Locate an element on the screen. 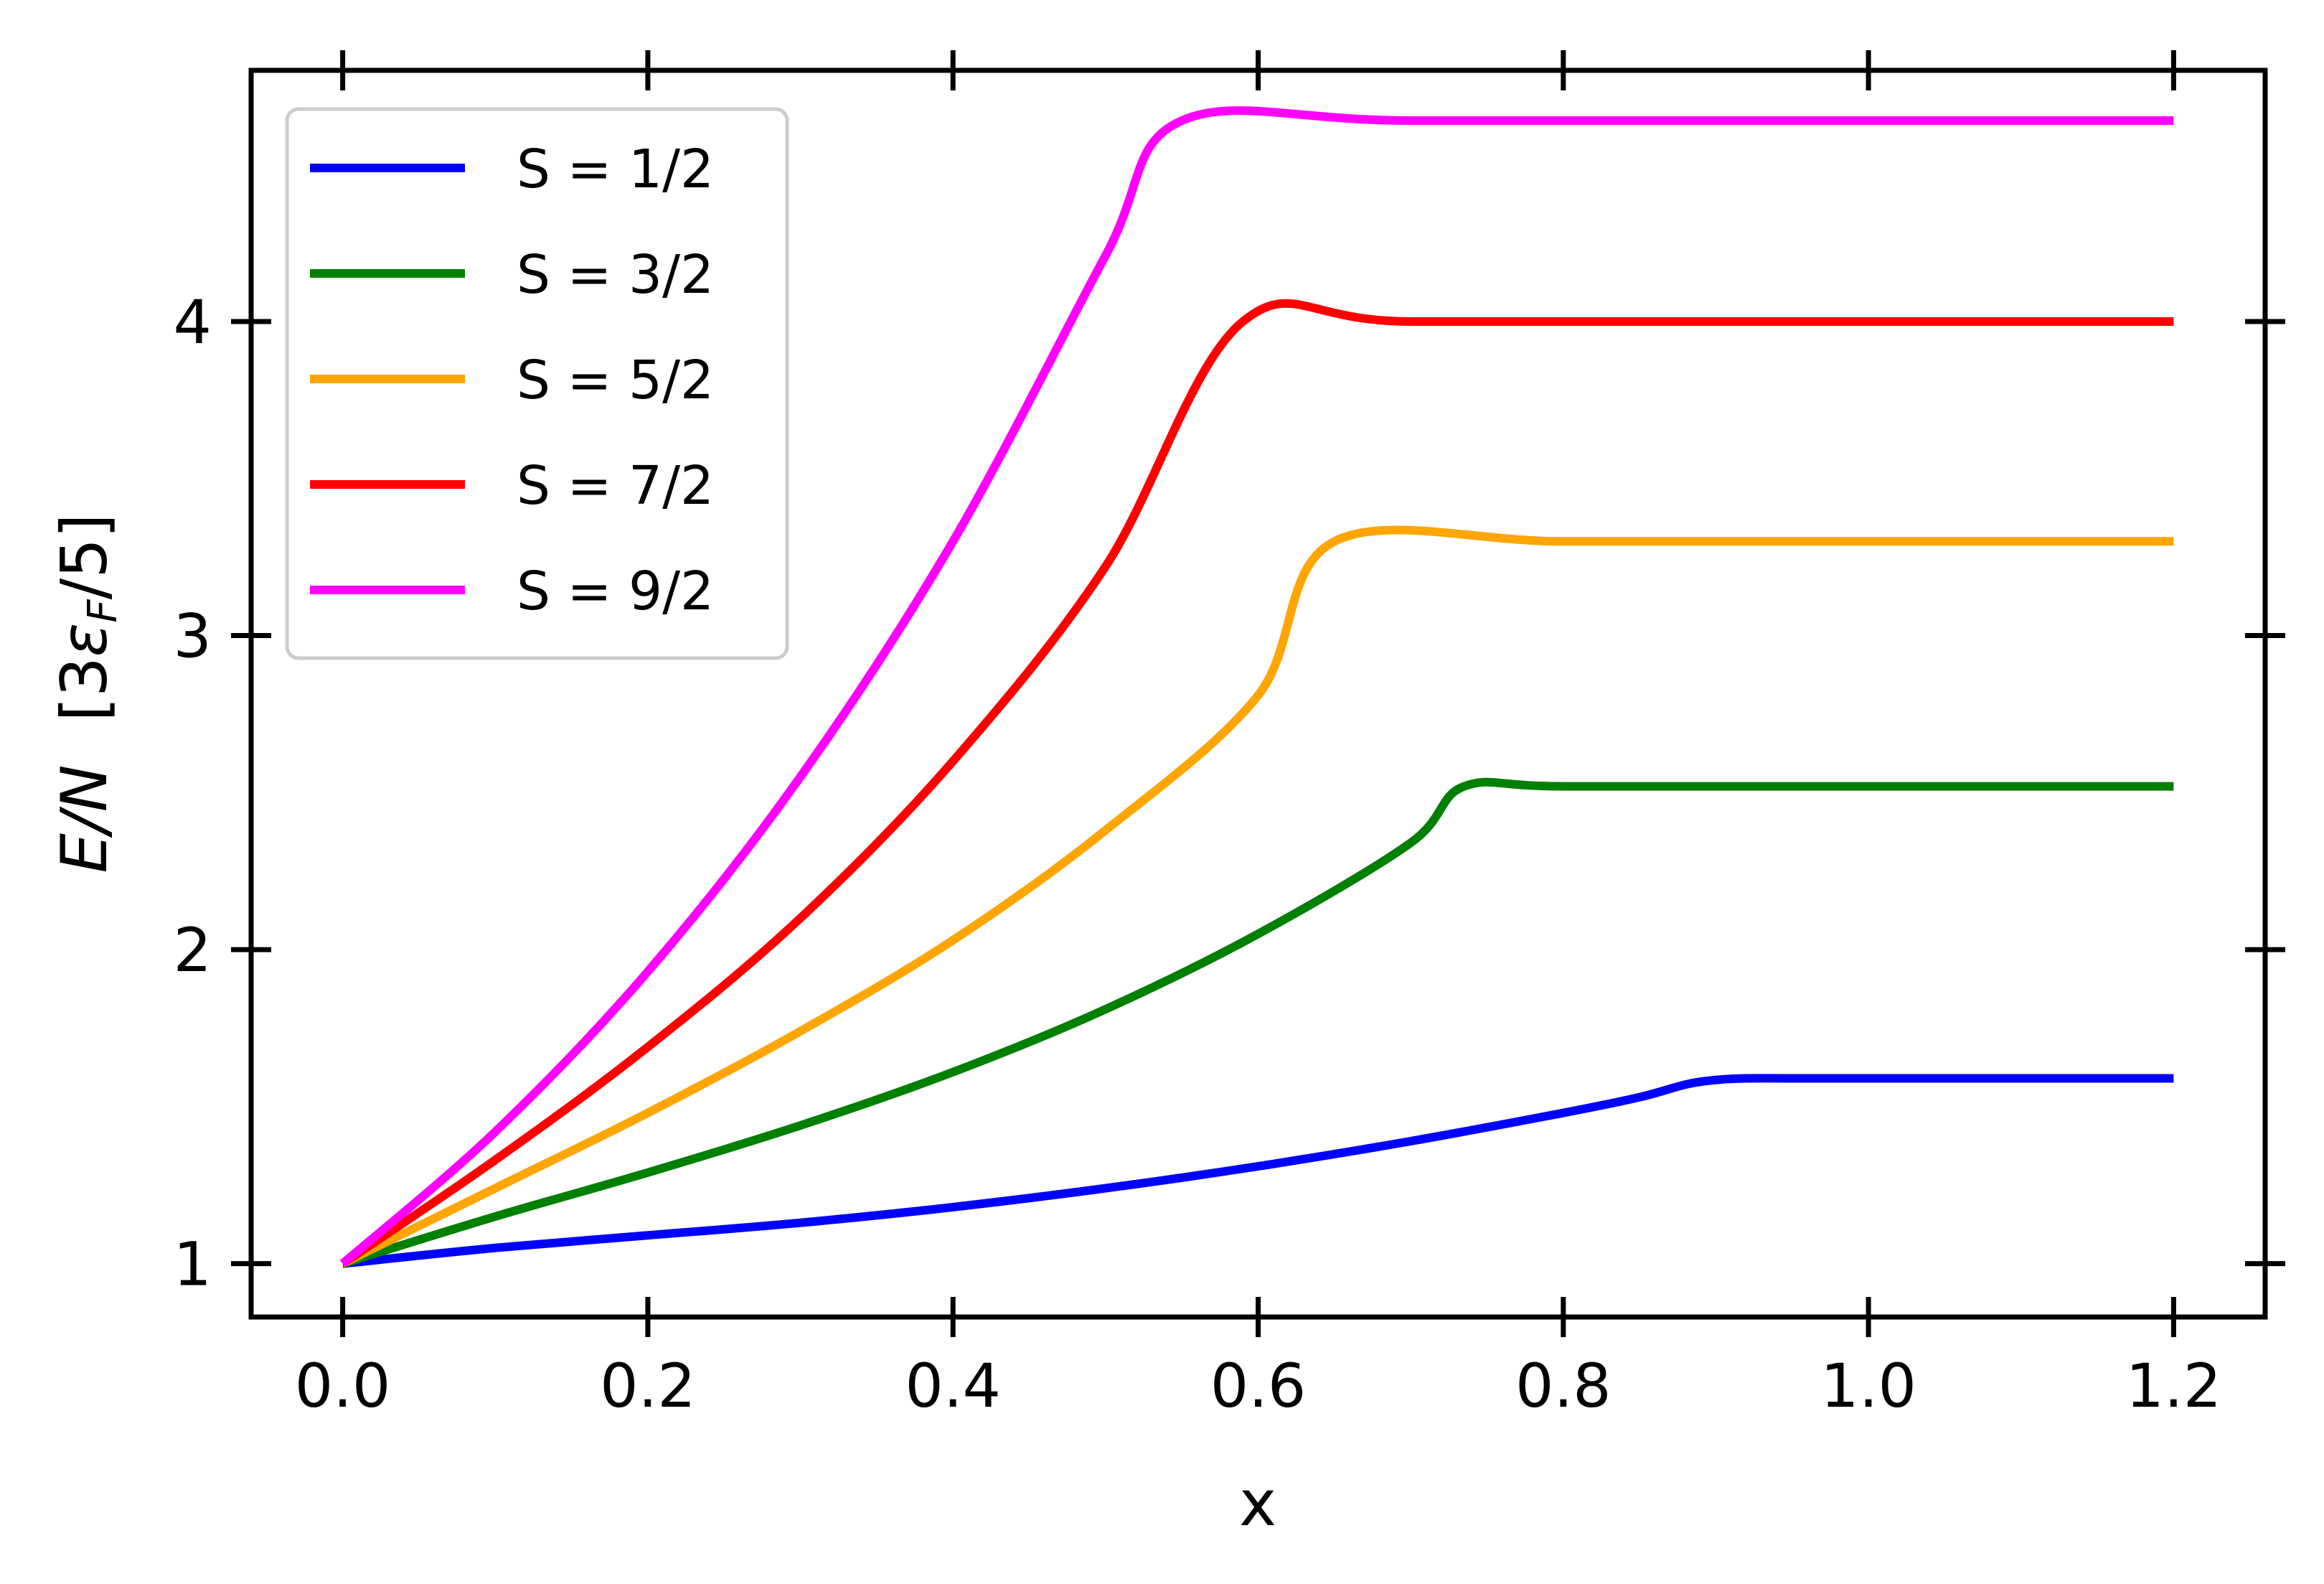 Image resolution: width=2324 pixels, height=1584 pixels. y-axis-label-unit-close: /5] is located at coordinates (84, 556).